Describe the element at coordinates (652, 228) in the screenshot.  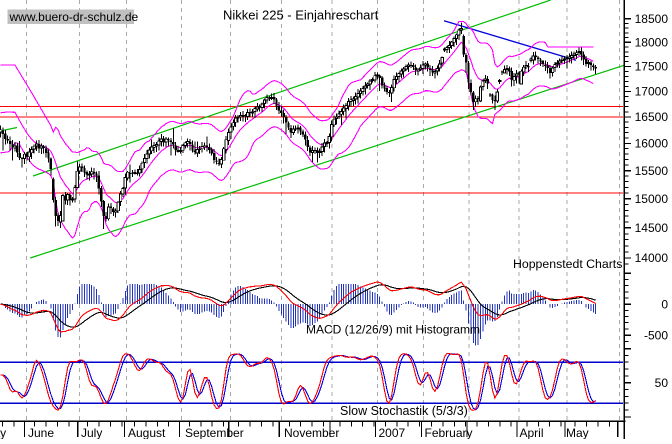
I see `svg-text: 14500` at that location.